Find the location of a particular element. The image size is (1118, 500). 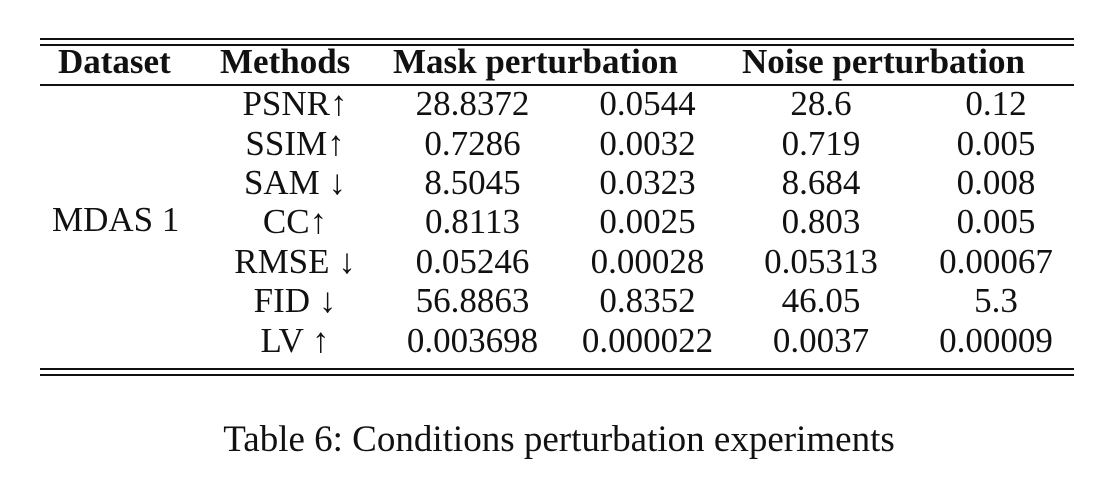

table-row-lv: LV ↑ 0.003698 0.000022 0.0037 0.00009 is located at coordinates (645, 340).